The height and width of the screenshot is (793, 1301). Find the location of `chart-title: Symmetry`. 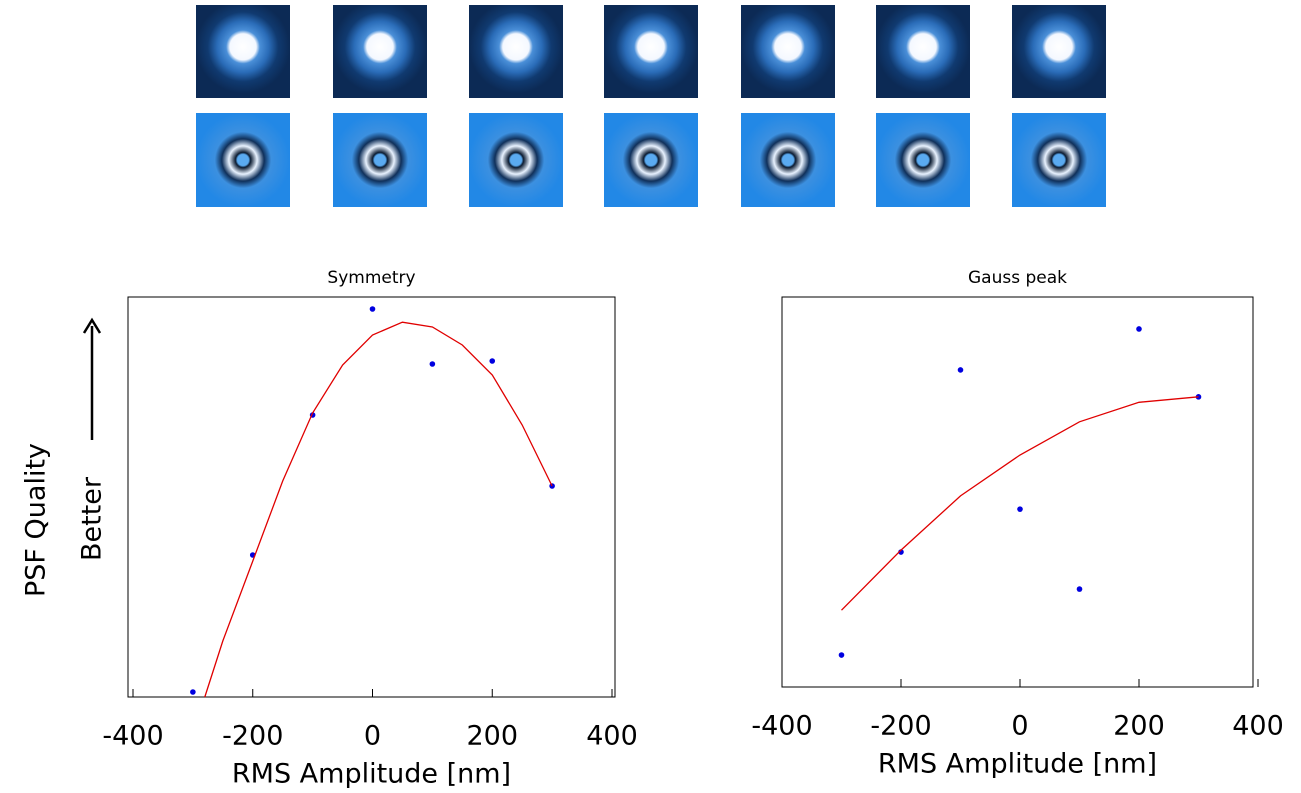

chart-title: Symmetry is located at coordinates (371, 278).